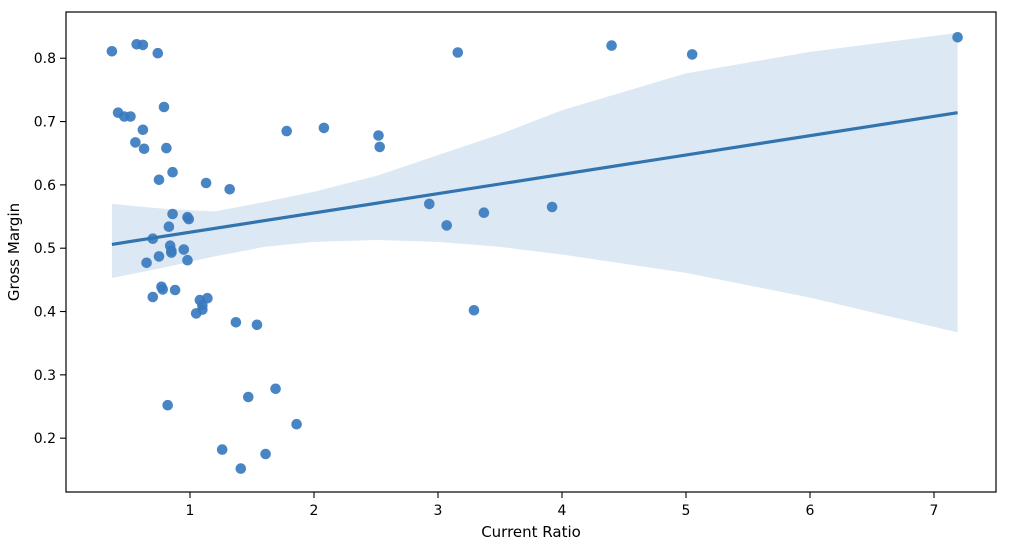  What do you see at coordinates (45, 59) in the screenshot?
I see `y-tick-label: 0.8` at bounding box center [45, 59].